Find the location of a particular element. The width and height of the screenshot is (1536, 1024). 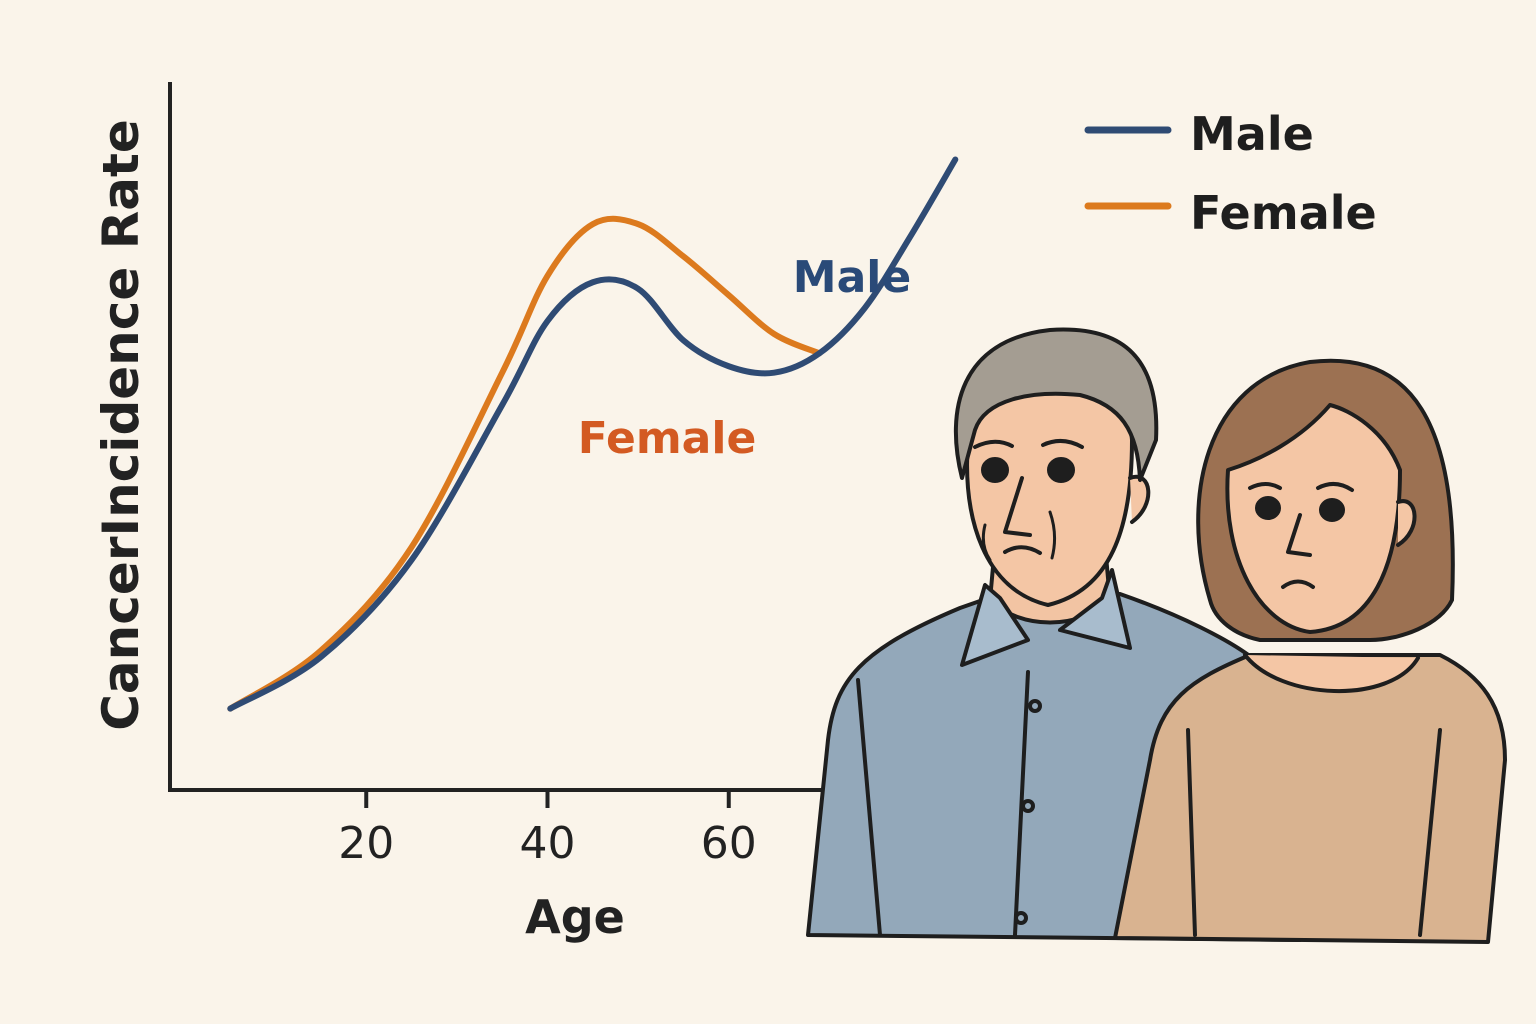

woman-ear is located at coordinates (1406, 523).